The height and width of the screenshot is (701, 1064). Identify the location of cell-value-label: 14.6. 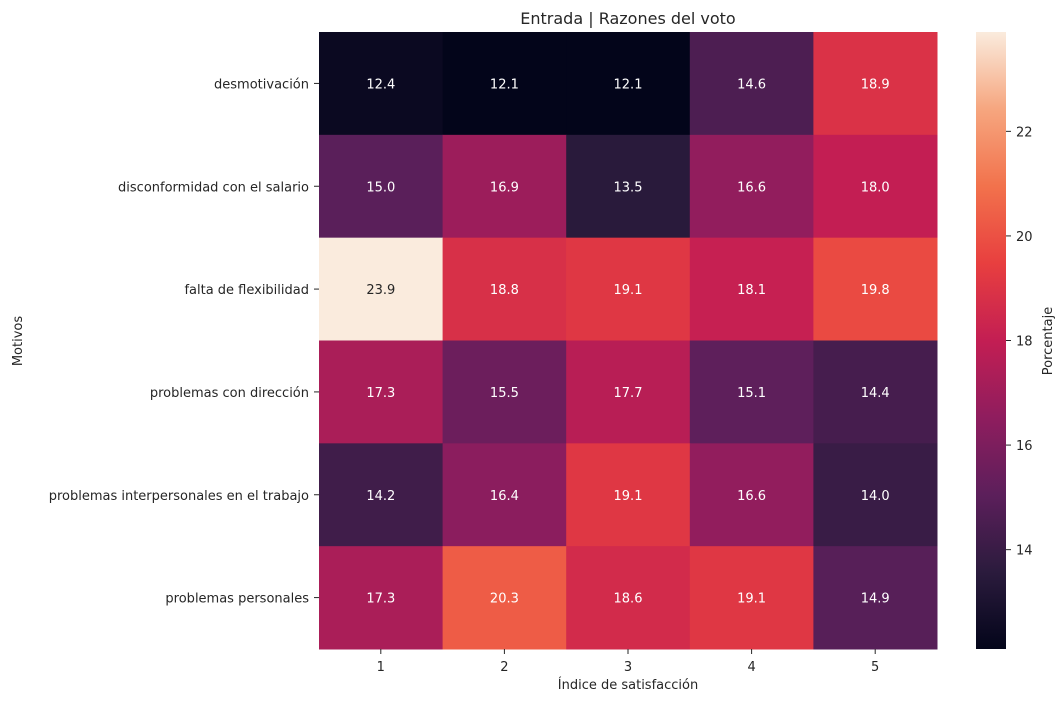
(751, 84).